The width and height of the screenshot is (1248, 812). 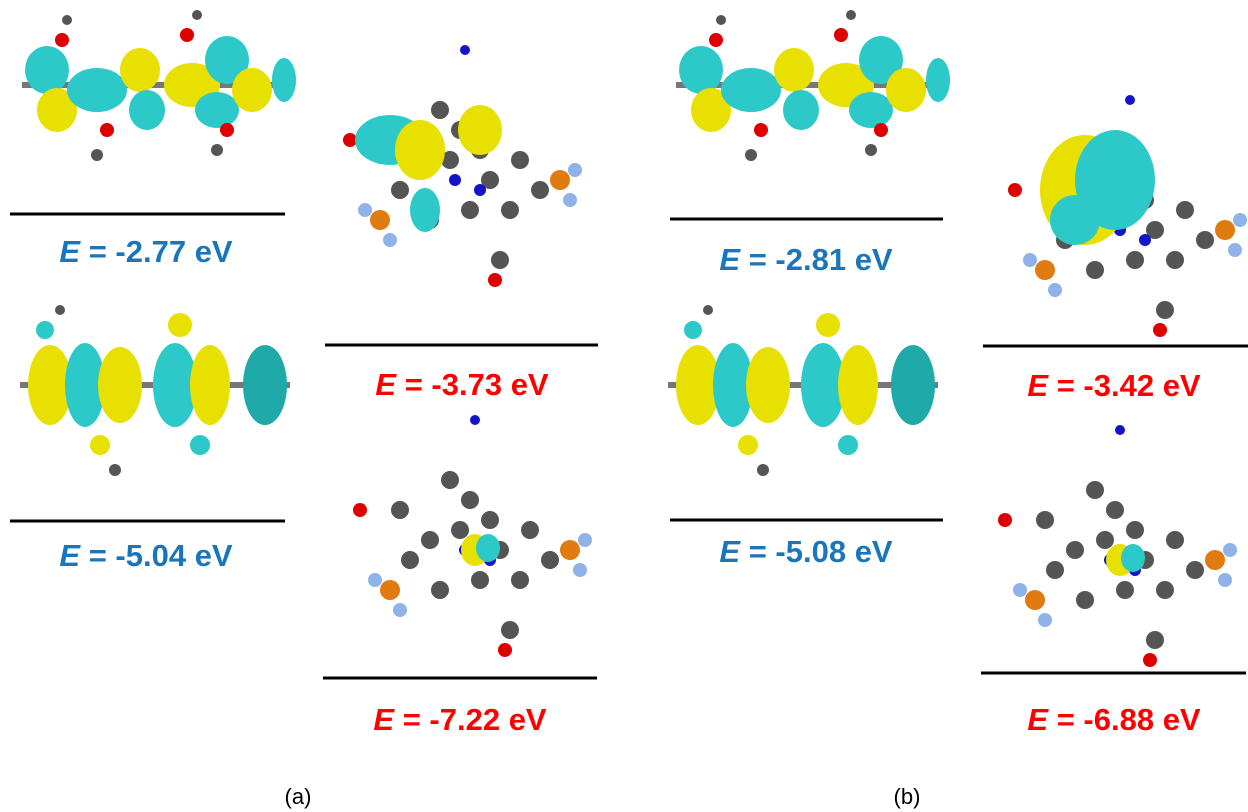 I want to click on energy-label: E = -5.04 eV, so click(x=146, y=555).